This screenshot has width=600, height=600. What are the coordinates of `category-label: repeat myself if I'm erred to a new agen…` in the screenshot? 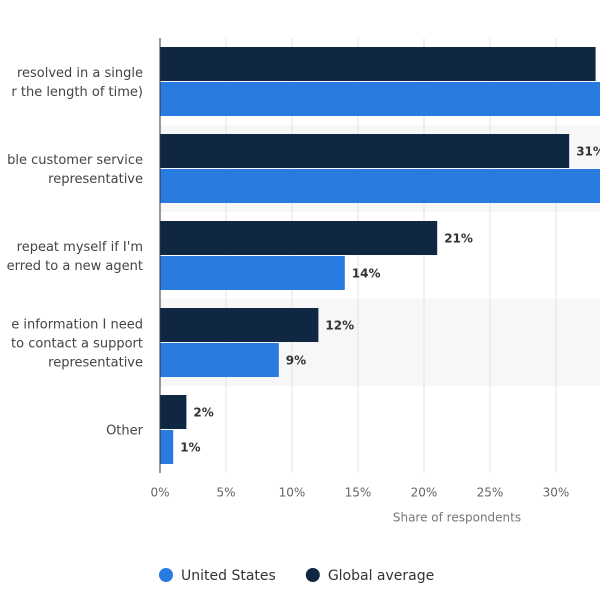 It's located at (74, 256).